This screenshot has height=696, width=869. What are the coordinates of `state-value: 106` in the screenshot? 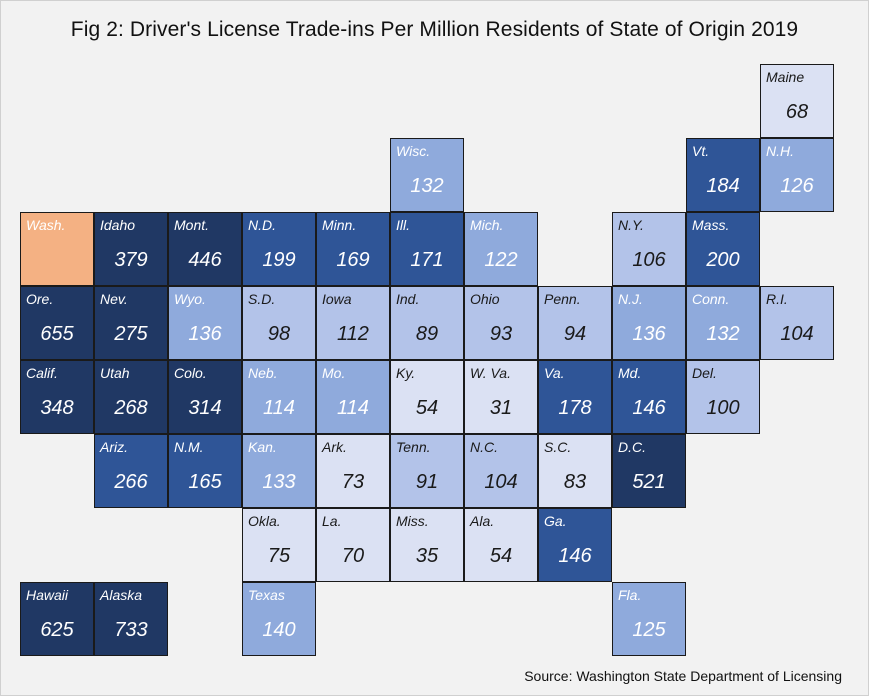 It's located at (649, 260).